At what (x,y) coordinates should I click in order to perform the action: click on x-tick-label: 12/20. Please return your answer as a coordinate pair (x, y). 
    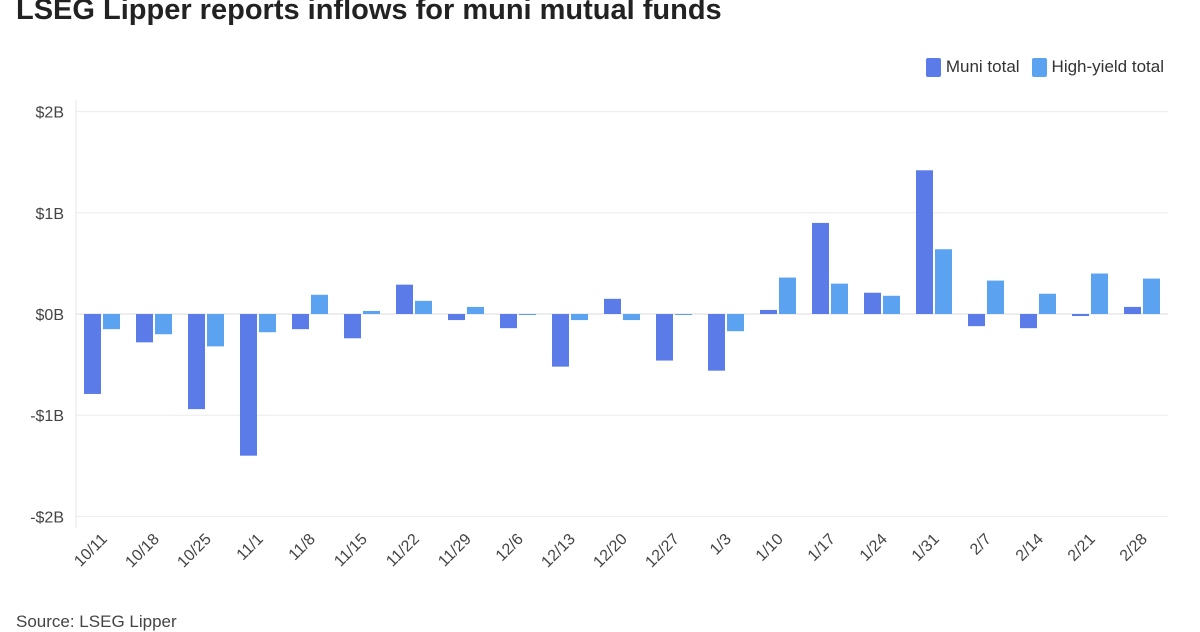
    Looking at the image, I should click on (610, 551).